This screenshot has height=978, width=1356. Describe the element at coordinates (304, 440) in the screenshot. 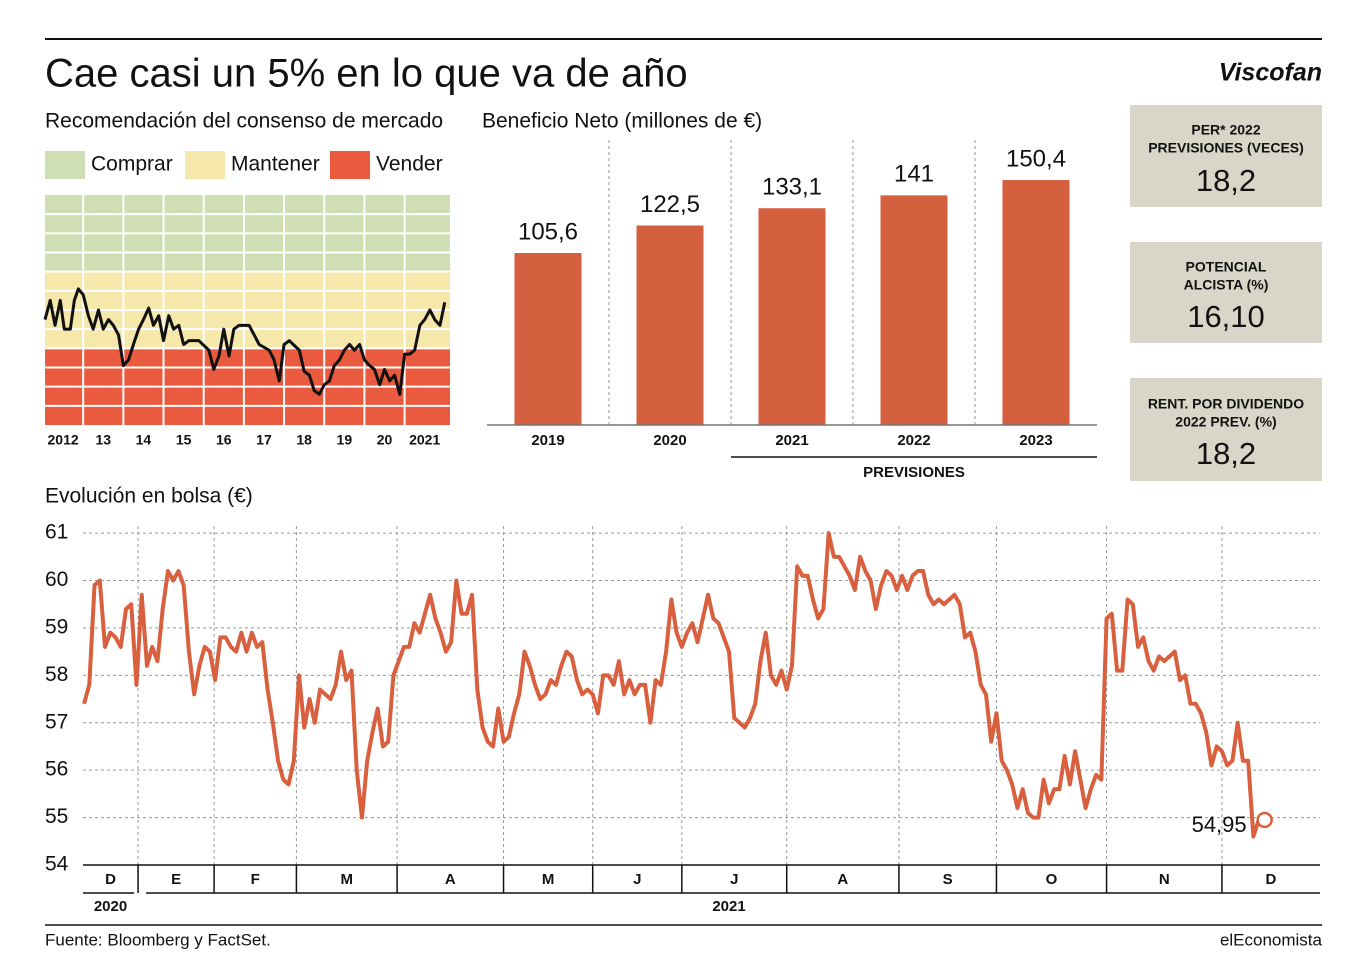

I see `x-tick-label: 18` at that location.